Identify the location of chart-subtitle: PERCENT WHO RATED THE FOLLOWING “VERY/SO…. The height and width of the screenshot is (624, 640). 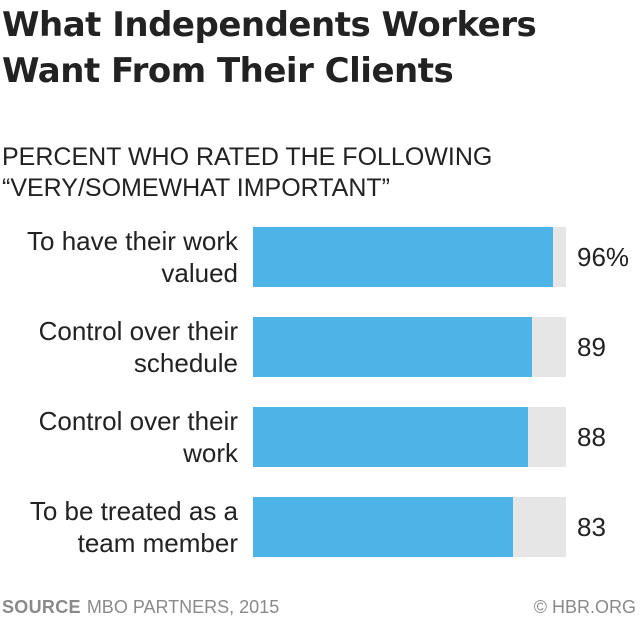
(247, 172).